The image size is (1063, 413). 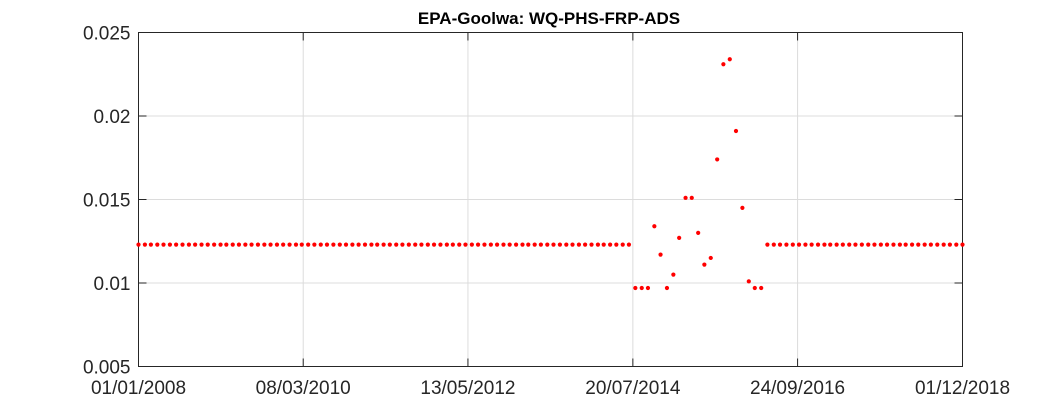 What do you see at coordinates (303, 388) in the screenshot?
I see `x-tick-label: 08/03/2010` at bounding box center [303, 388].